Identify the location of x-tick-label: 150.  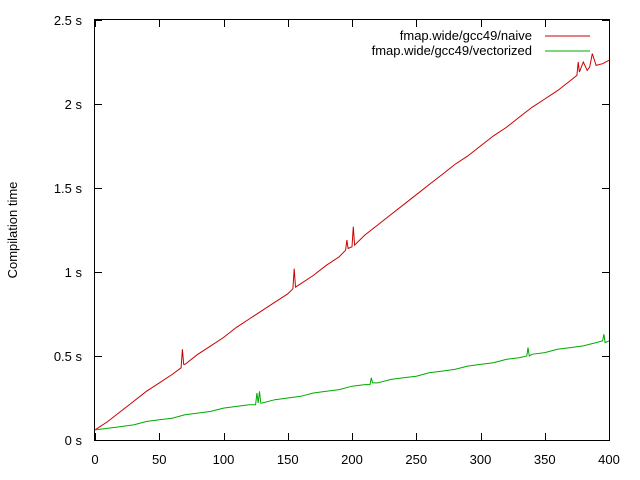
(288, 459).